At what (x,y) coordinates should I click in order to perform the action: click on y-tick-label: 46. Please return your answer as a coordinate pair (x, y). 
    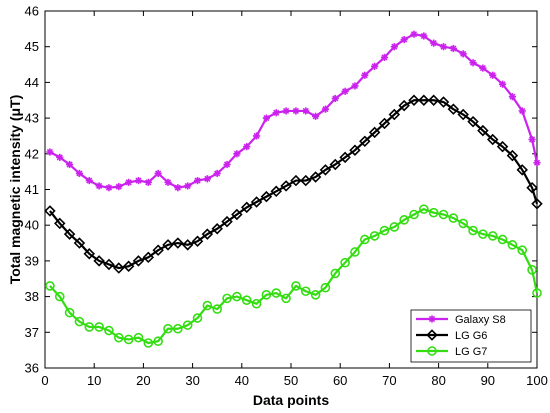
    Looking at the image, I should click on (32, 11).